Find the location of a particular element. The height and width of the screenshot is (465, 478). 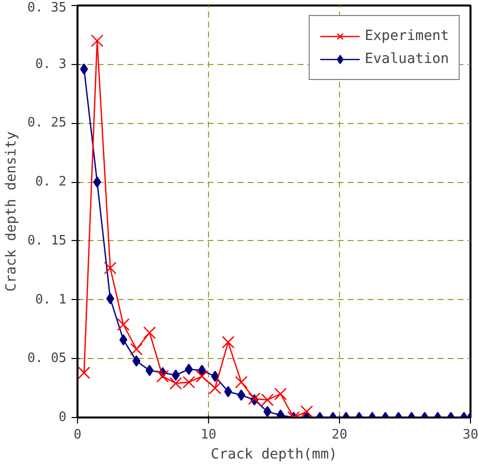

y-tick-label: 0. 05 is located at coordinates (47, 358).